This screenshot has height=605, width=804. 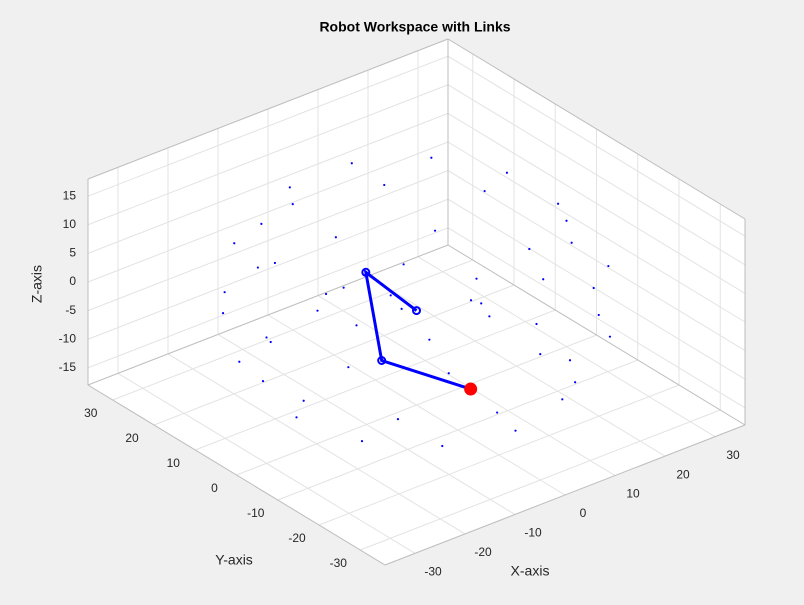 I want to click on chart-title: Robot Workspace with Links, so click(x=414, y=27).